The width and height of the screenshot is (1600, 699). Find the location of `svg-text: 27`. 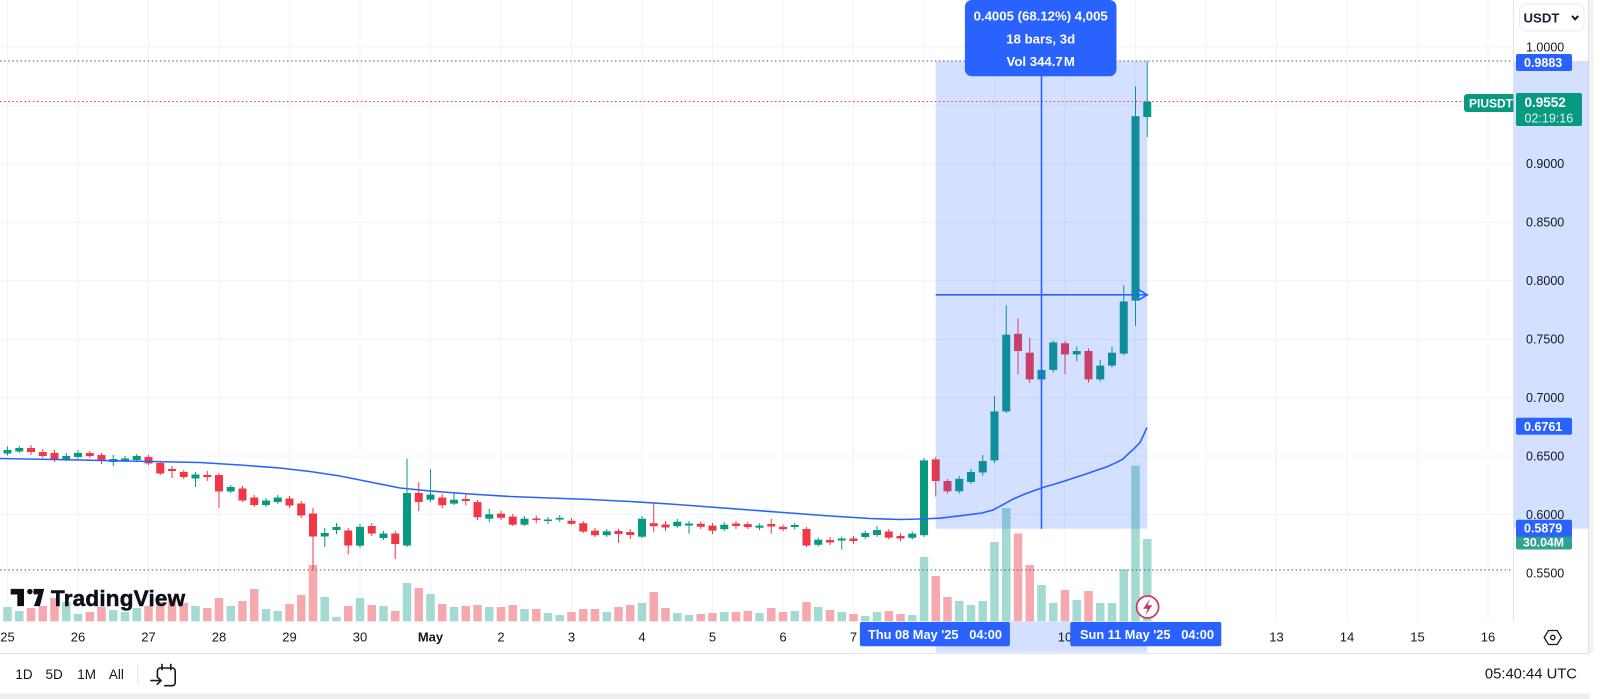

svg-text: 27 is located at coordinates (148, 637).